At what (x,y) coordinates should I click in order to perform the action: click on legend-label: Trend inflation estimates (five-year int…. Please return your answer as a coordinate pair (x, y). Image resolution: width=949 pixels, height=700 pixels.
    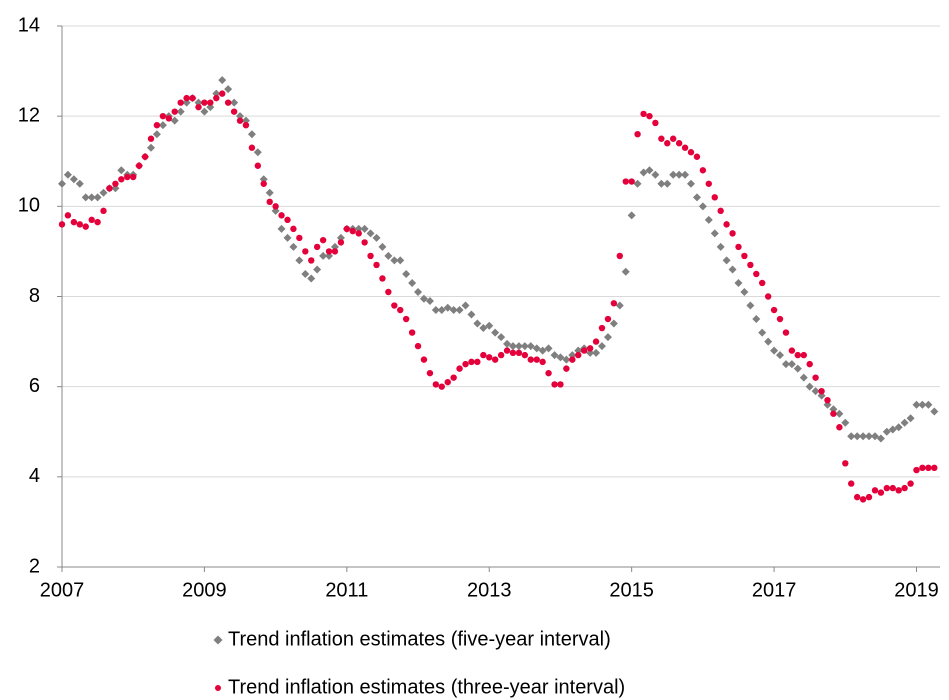
    Looking at the image, I should click on (419, 639).